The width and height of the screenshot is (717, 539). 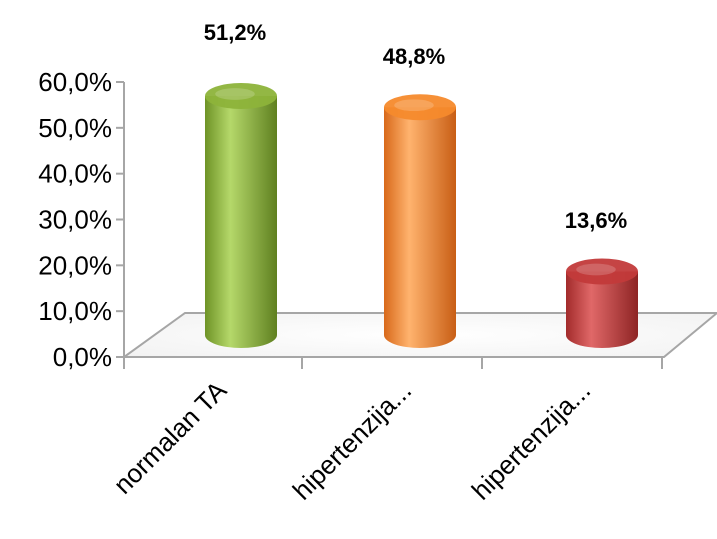 What do you see at coordinates (75, 128) in the screenshot?
I see `y-tick-label: 50,0%` at bounding box center [75, 128].